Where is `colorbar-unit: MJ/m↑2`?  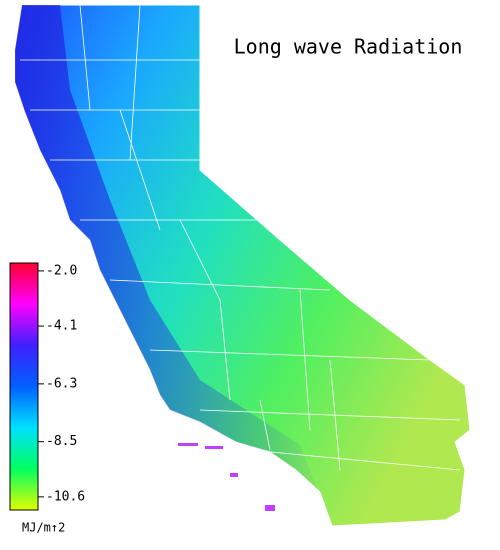
colorbar-unit: MJ/m↑2 is located at coordinates (43, 528).